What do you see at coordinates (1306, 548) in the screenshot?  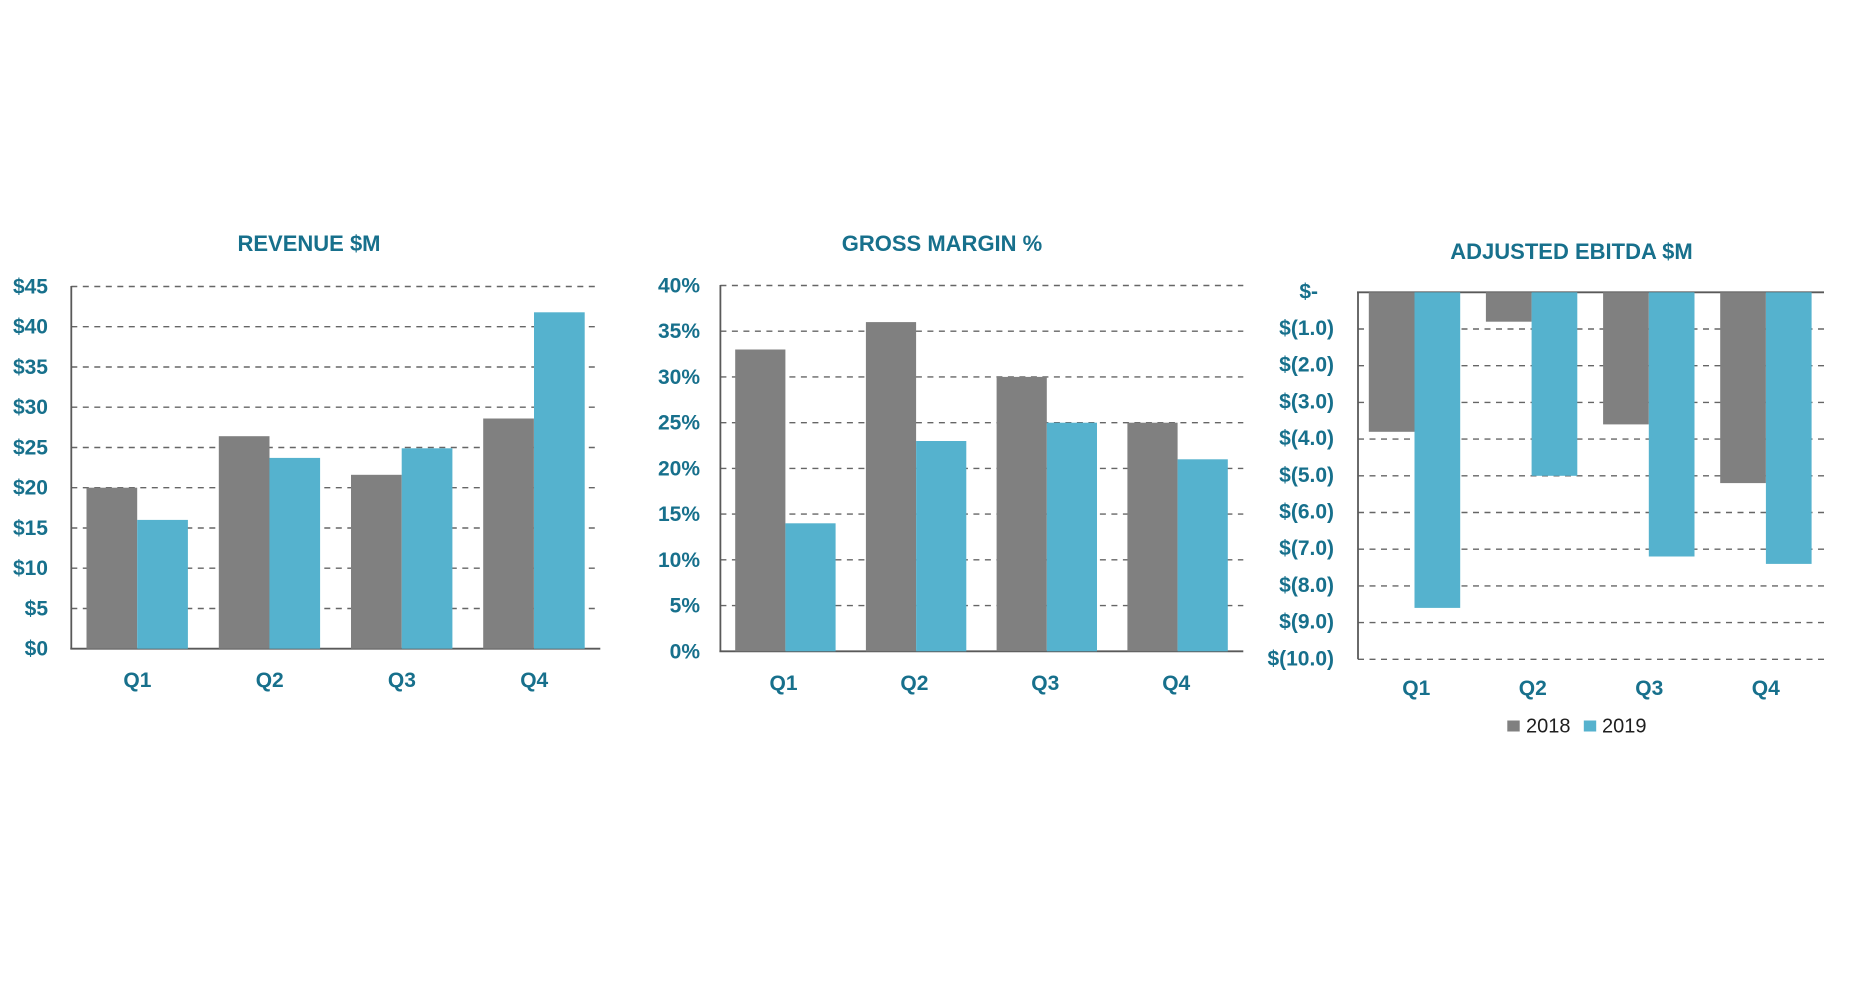 I see `svg-text: $(7.0)` at bounding box center [1306, 548].